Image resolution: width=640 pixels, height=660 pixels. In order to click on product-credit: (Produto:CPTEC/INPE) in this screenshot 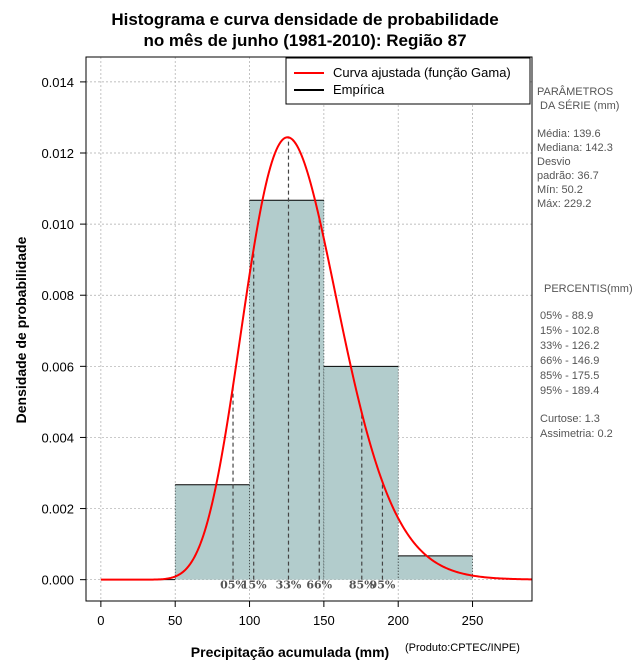, I will do `click(462, 648)`.